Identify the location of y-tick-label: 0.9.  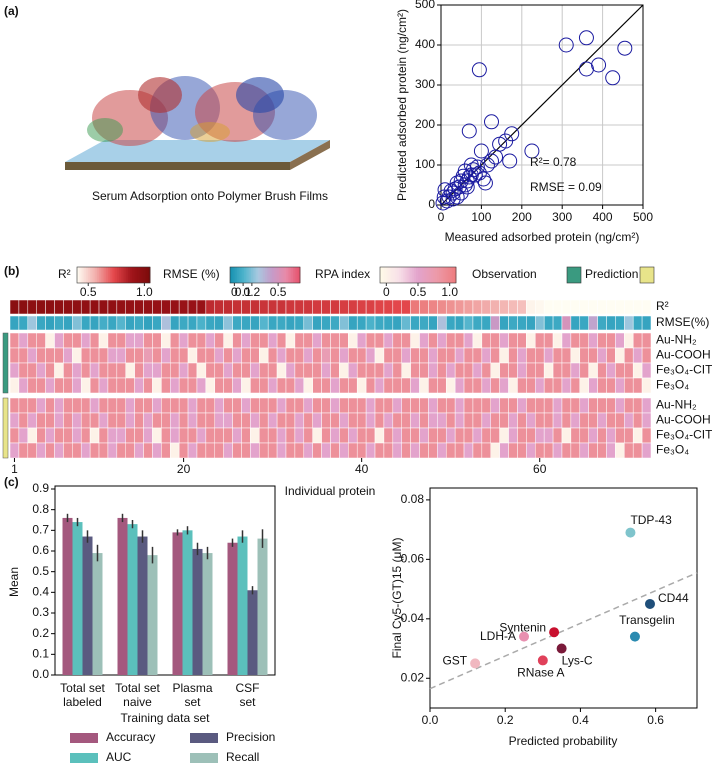
(40, 488).